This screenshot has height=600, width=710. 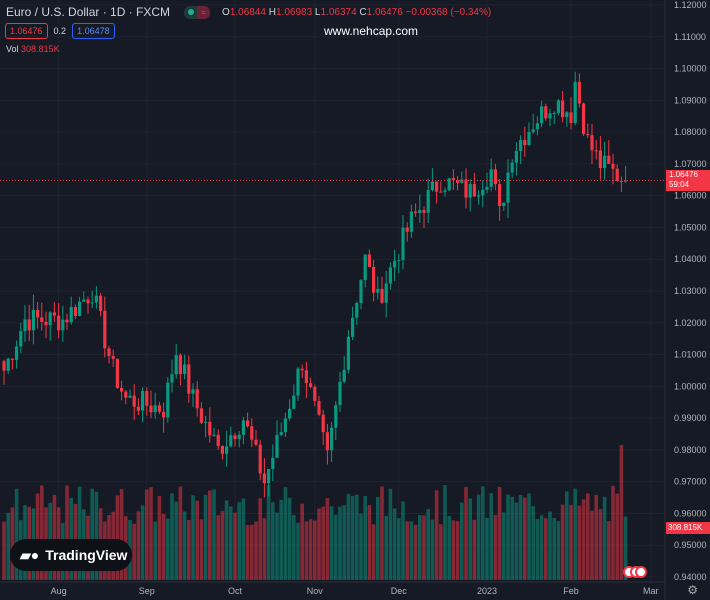 What do you see at coordinates (93, 31) in the screenshot?
I see `buy-button: 1.06478` at bounding box center [93, 31].